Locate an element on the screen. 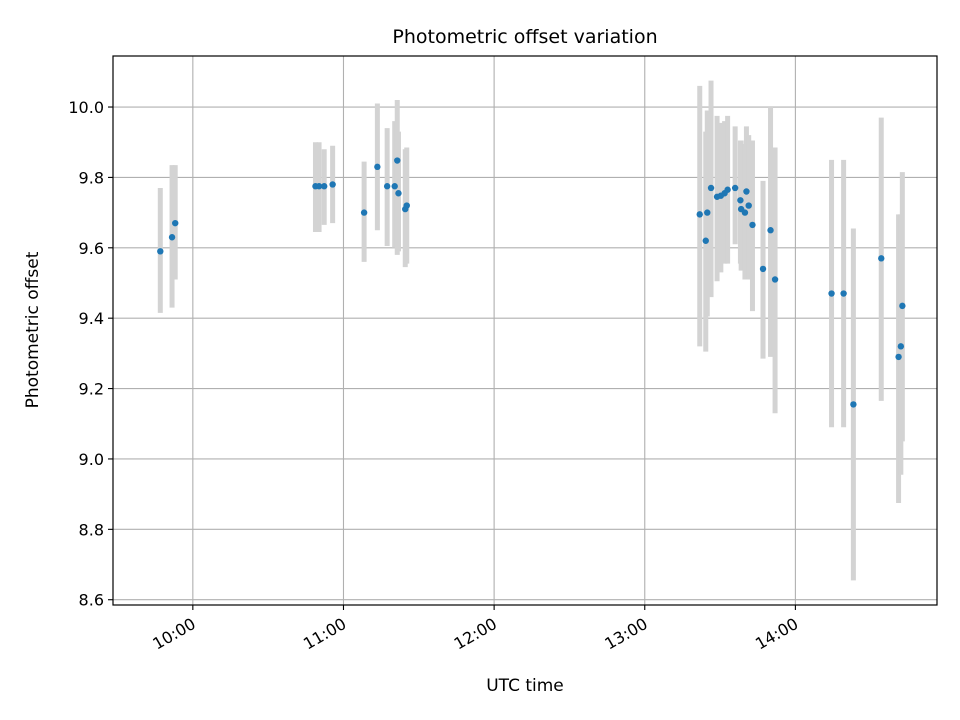  chart-title: Photometric offset variation is located at coordinates (524, 37).